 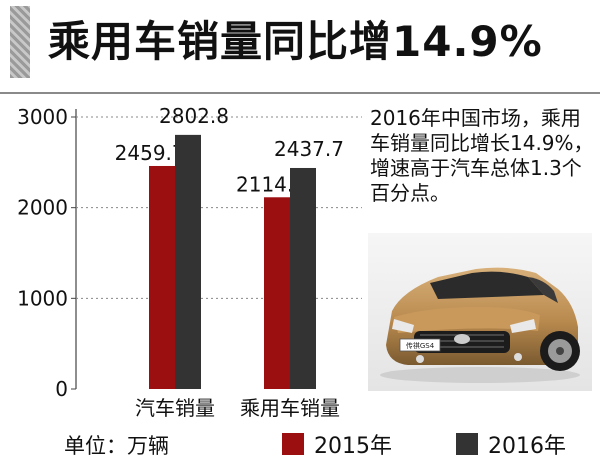 I want to click on title-divider, so click(x=300, y=93).